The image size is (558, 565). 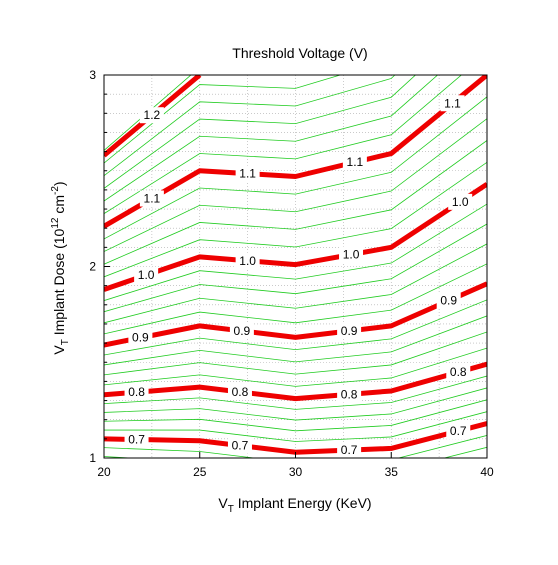 What do you see at coordinates (299, 53) in the screenshot?
I see `chart-title: Threshold Voltage (V)` at bounding box center [299, 53].